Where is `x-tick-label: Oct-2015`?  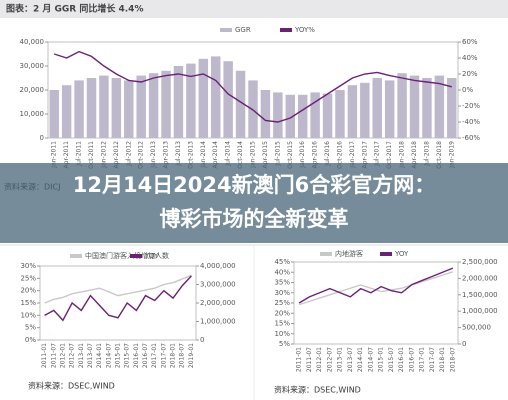 x-tick-label: Oct-2015 is located at coordinates (290, 155).